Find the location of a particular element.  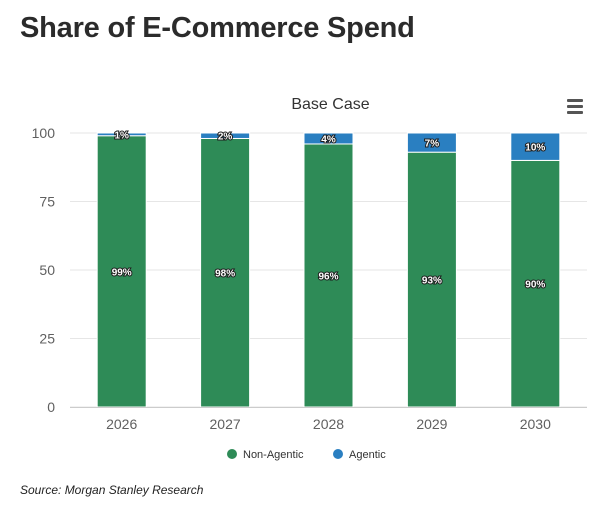

y-tick-label: 75 is located at coordinates (47, 202).